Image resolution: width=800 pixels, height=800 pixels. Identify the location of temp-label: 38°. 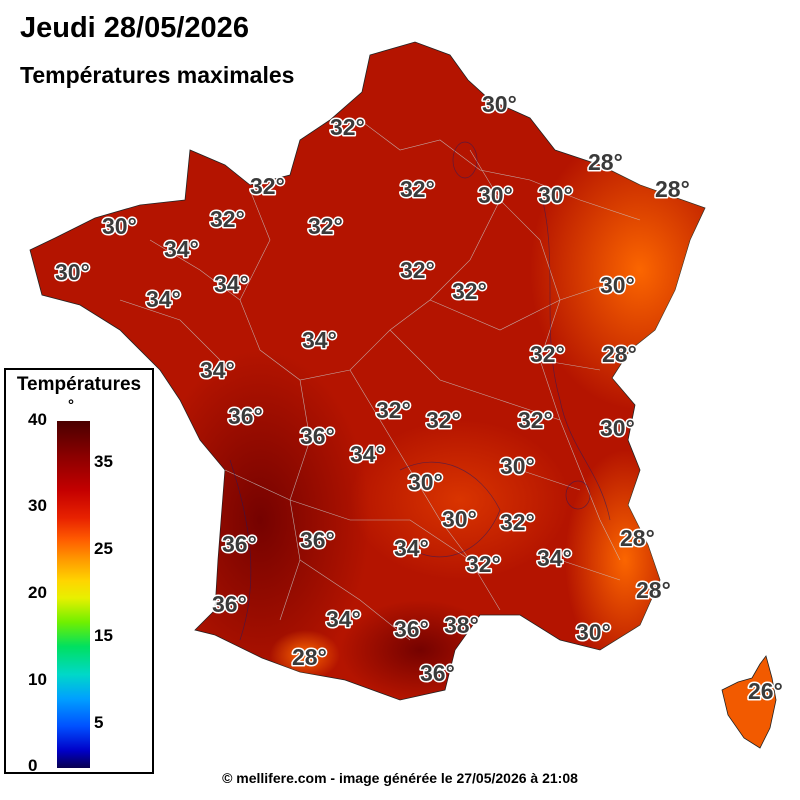
(461, 625).